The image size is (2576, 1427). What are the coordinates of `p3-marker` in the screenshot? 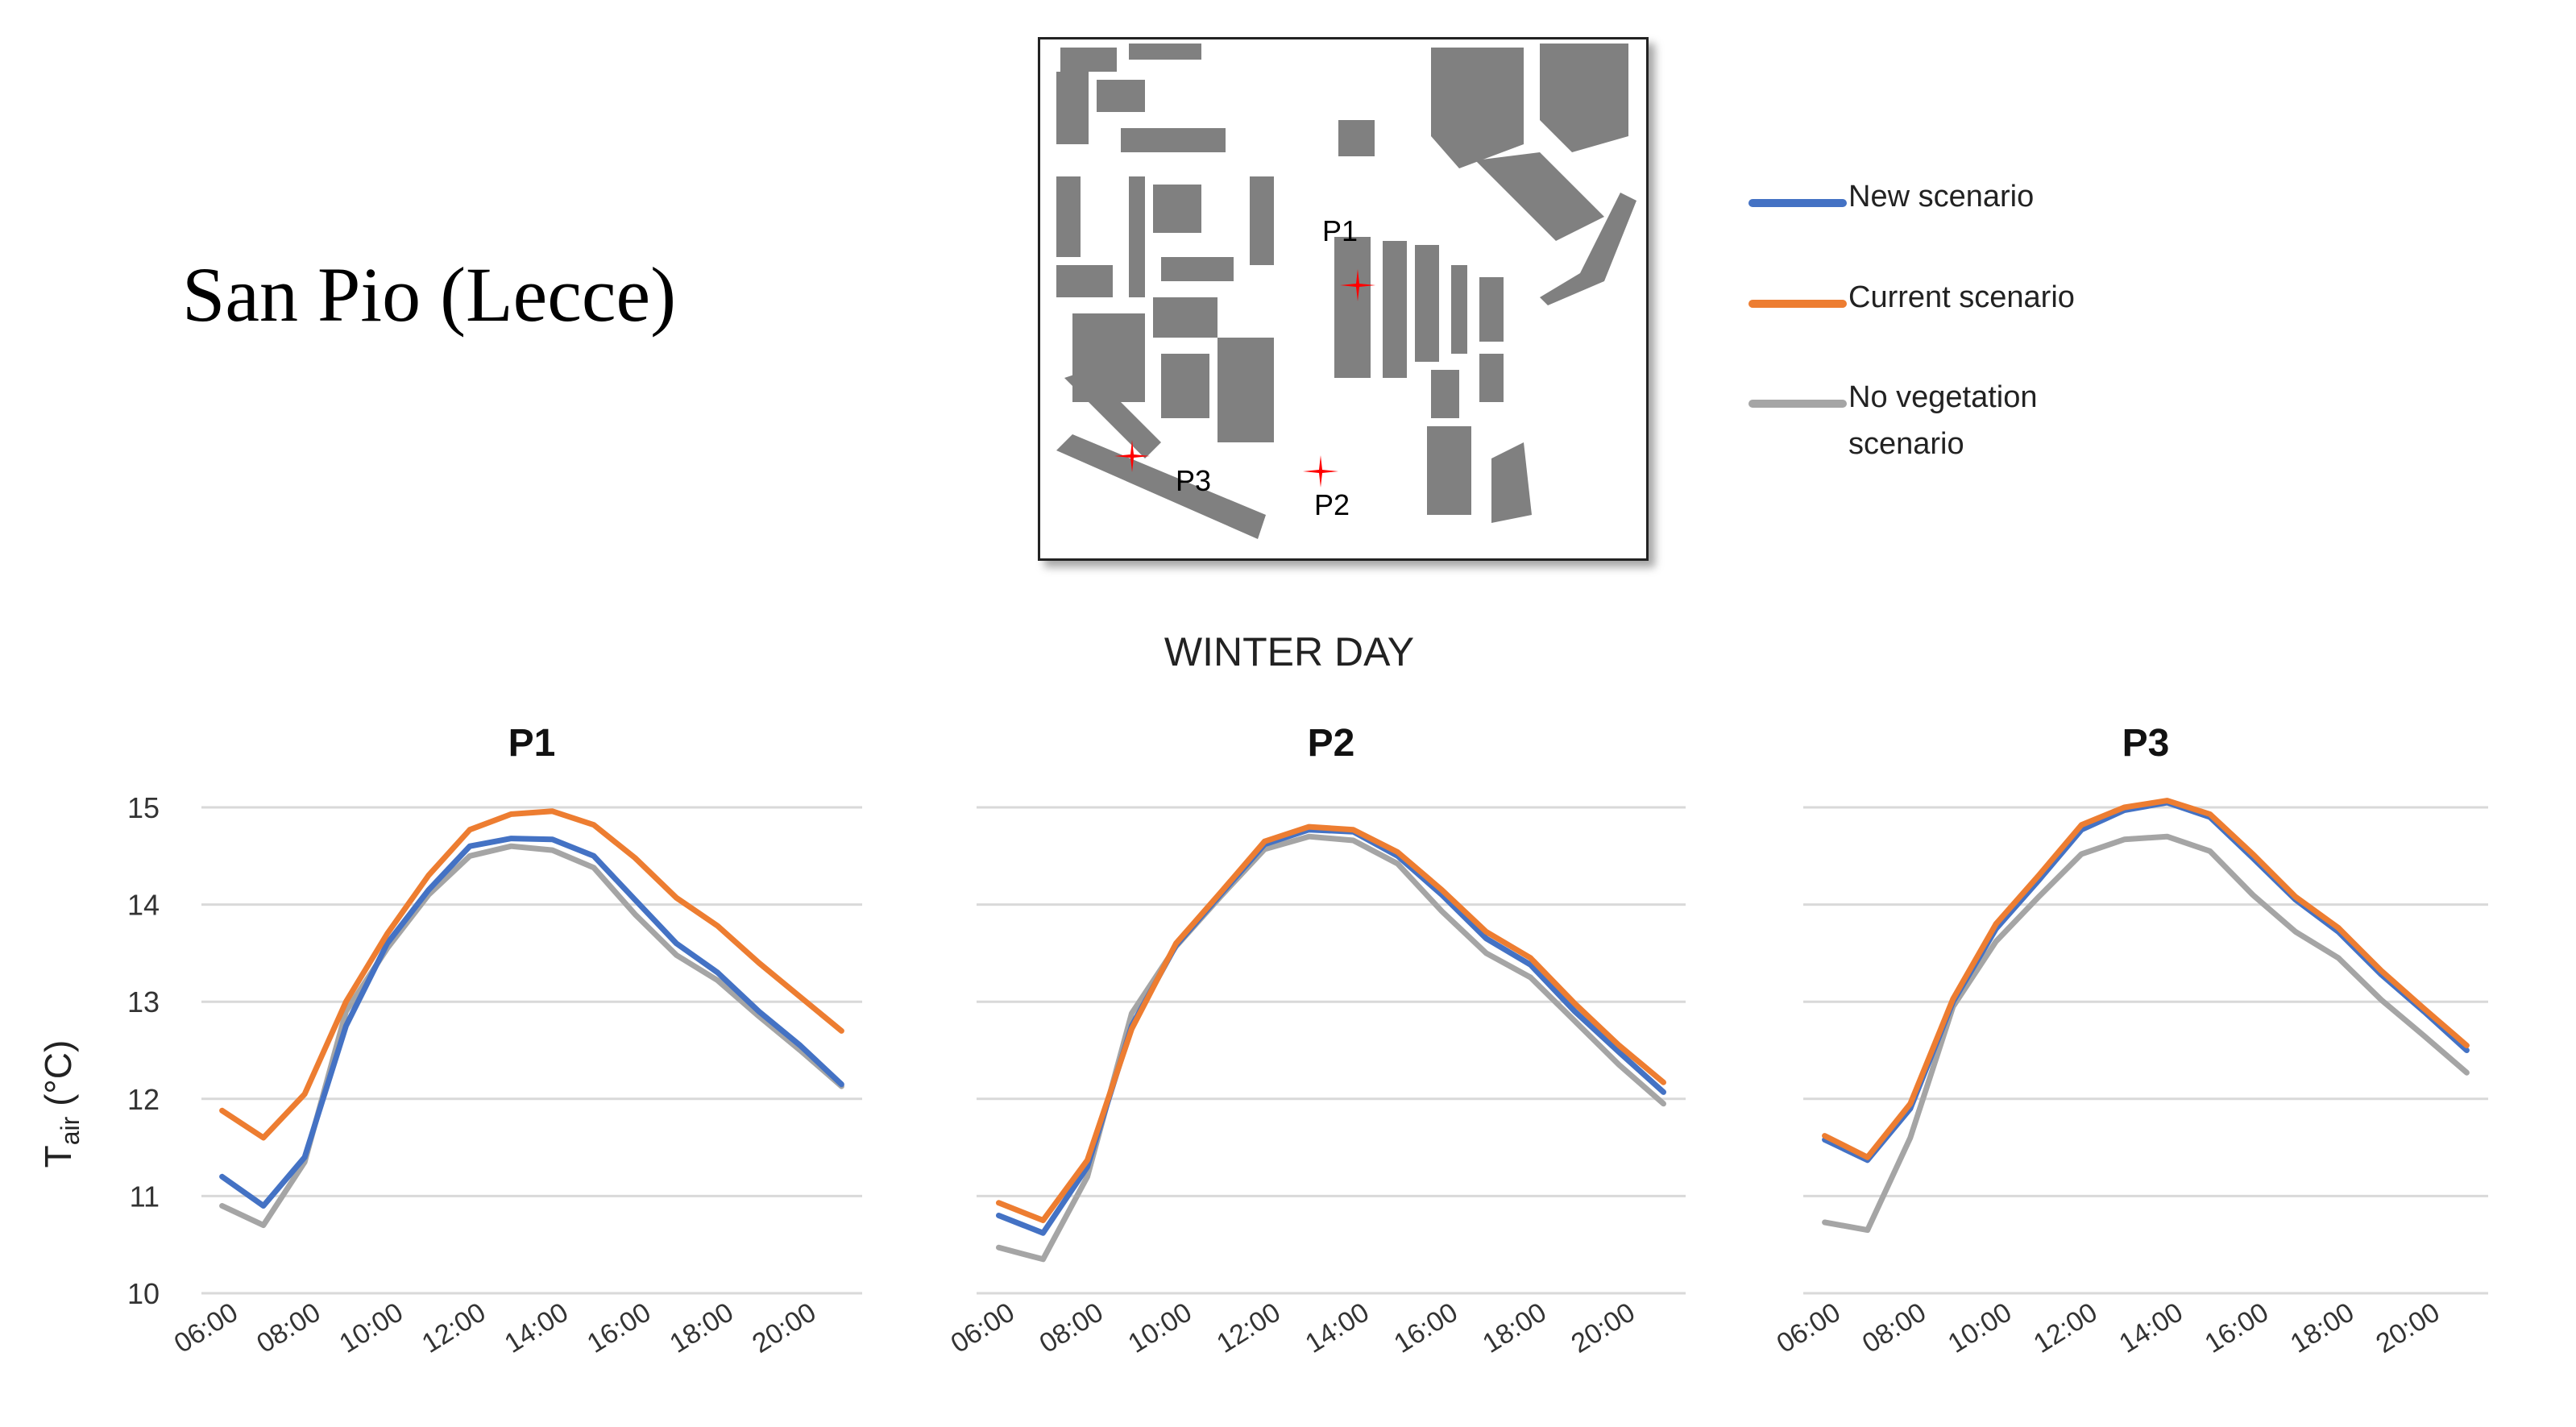 It's located at (1132, 456).